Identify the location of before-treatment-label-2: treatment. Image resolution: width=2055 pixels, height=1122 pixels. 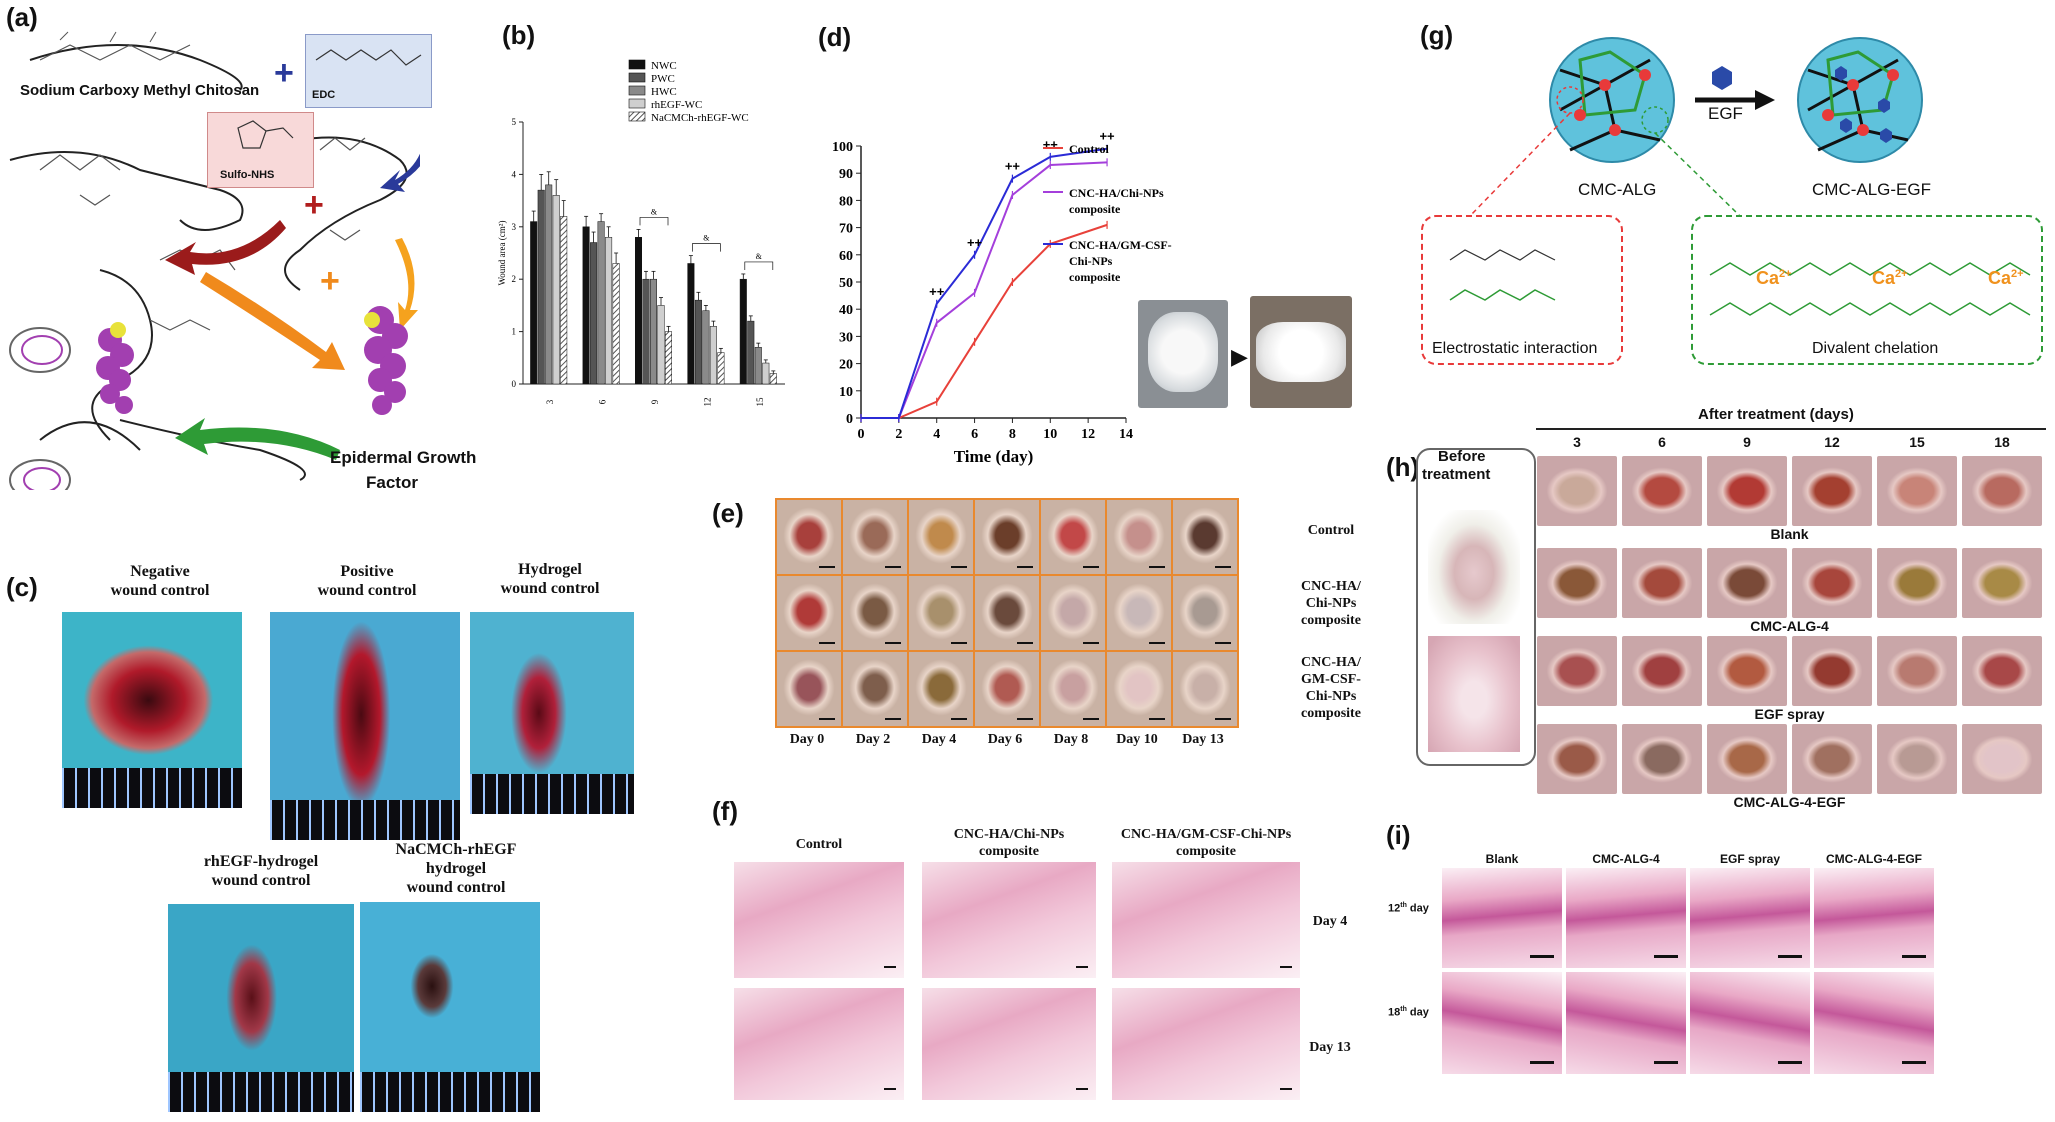
(1456, 474).